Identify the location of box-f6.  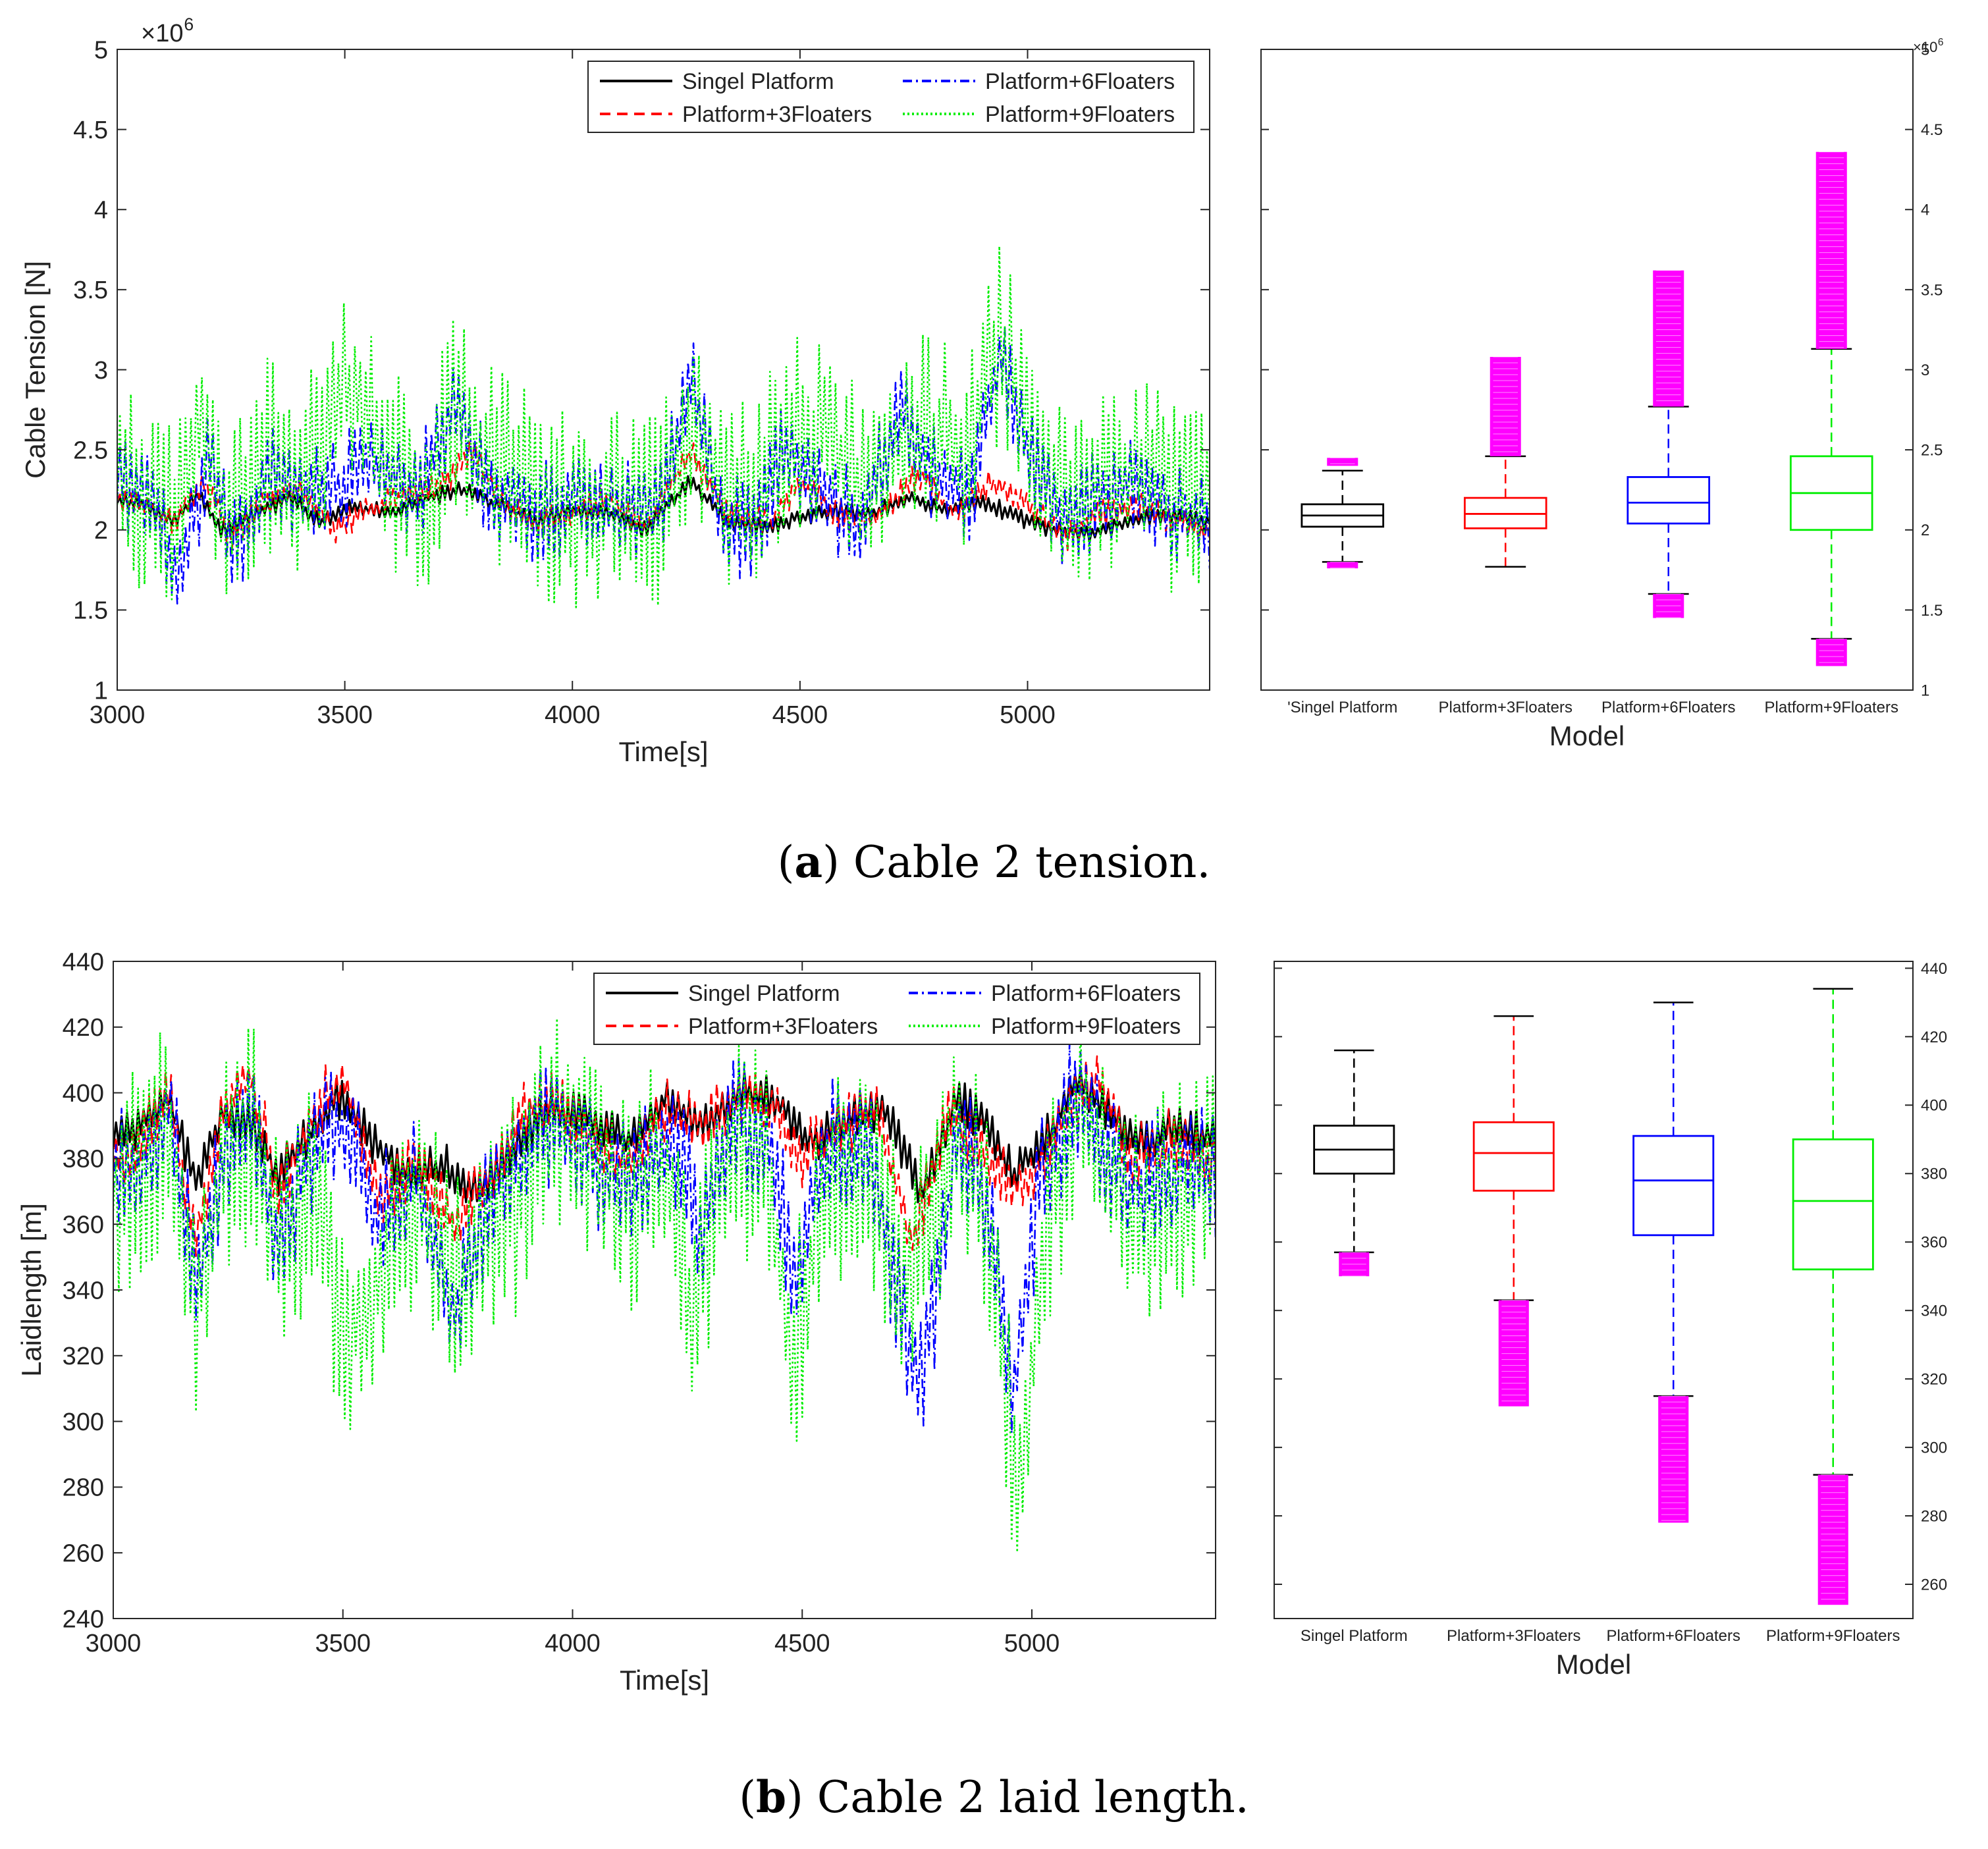
(1673, 1262).